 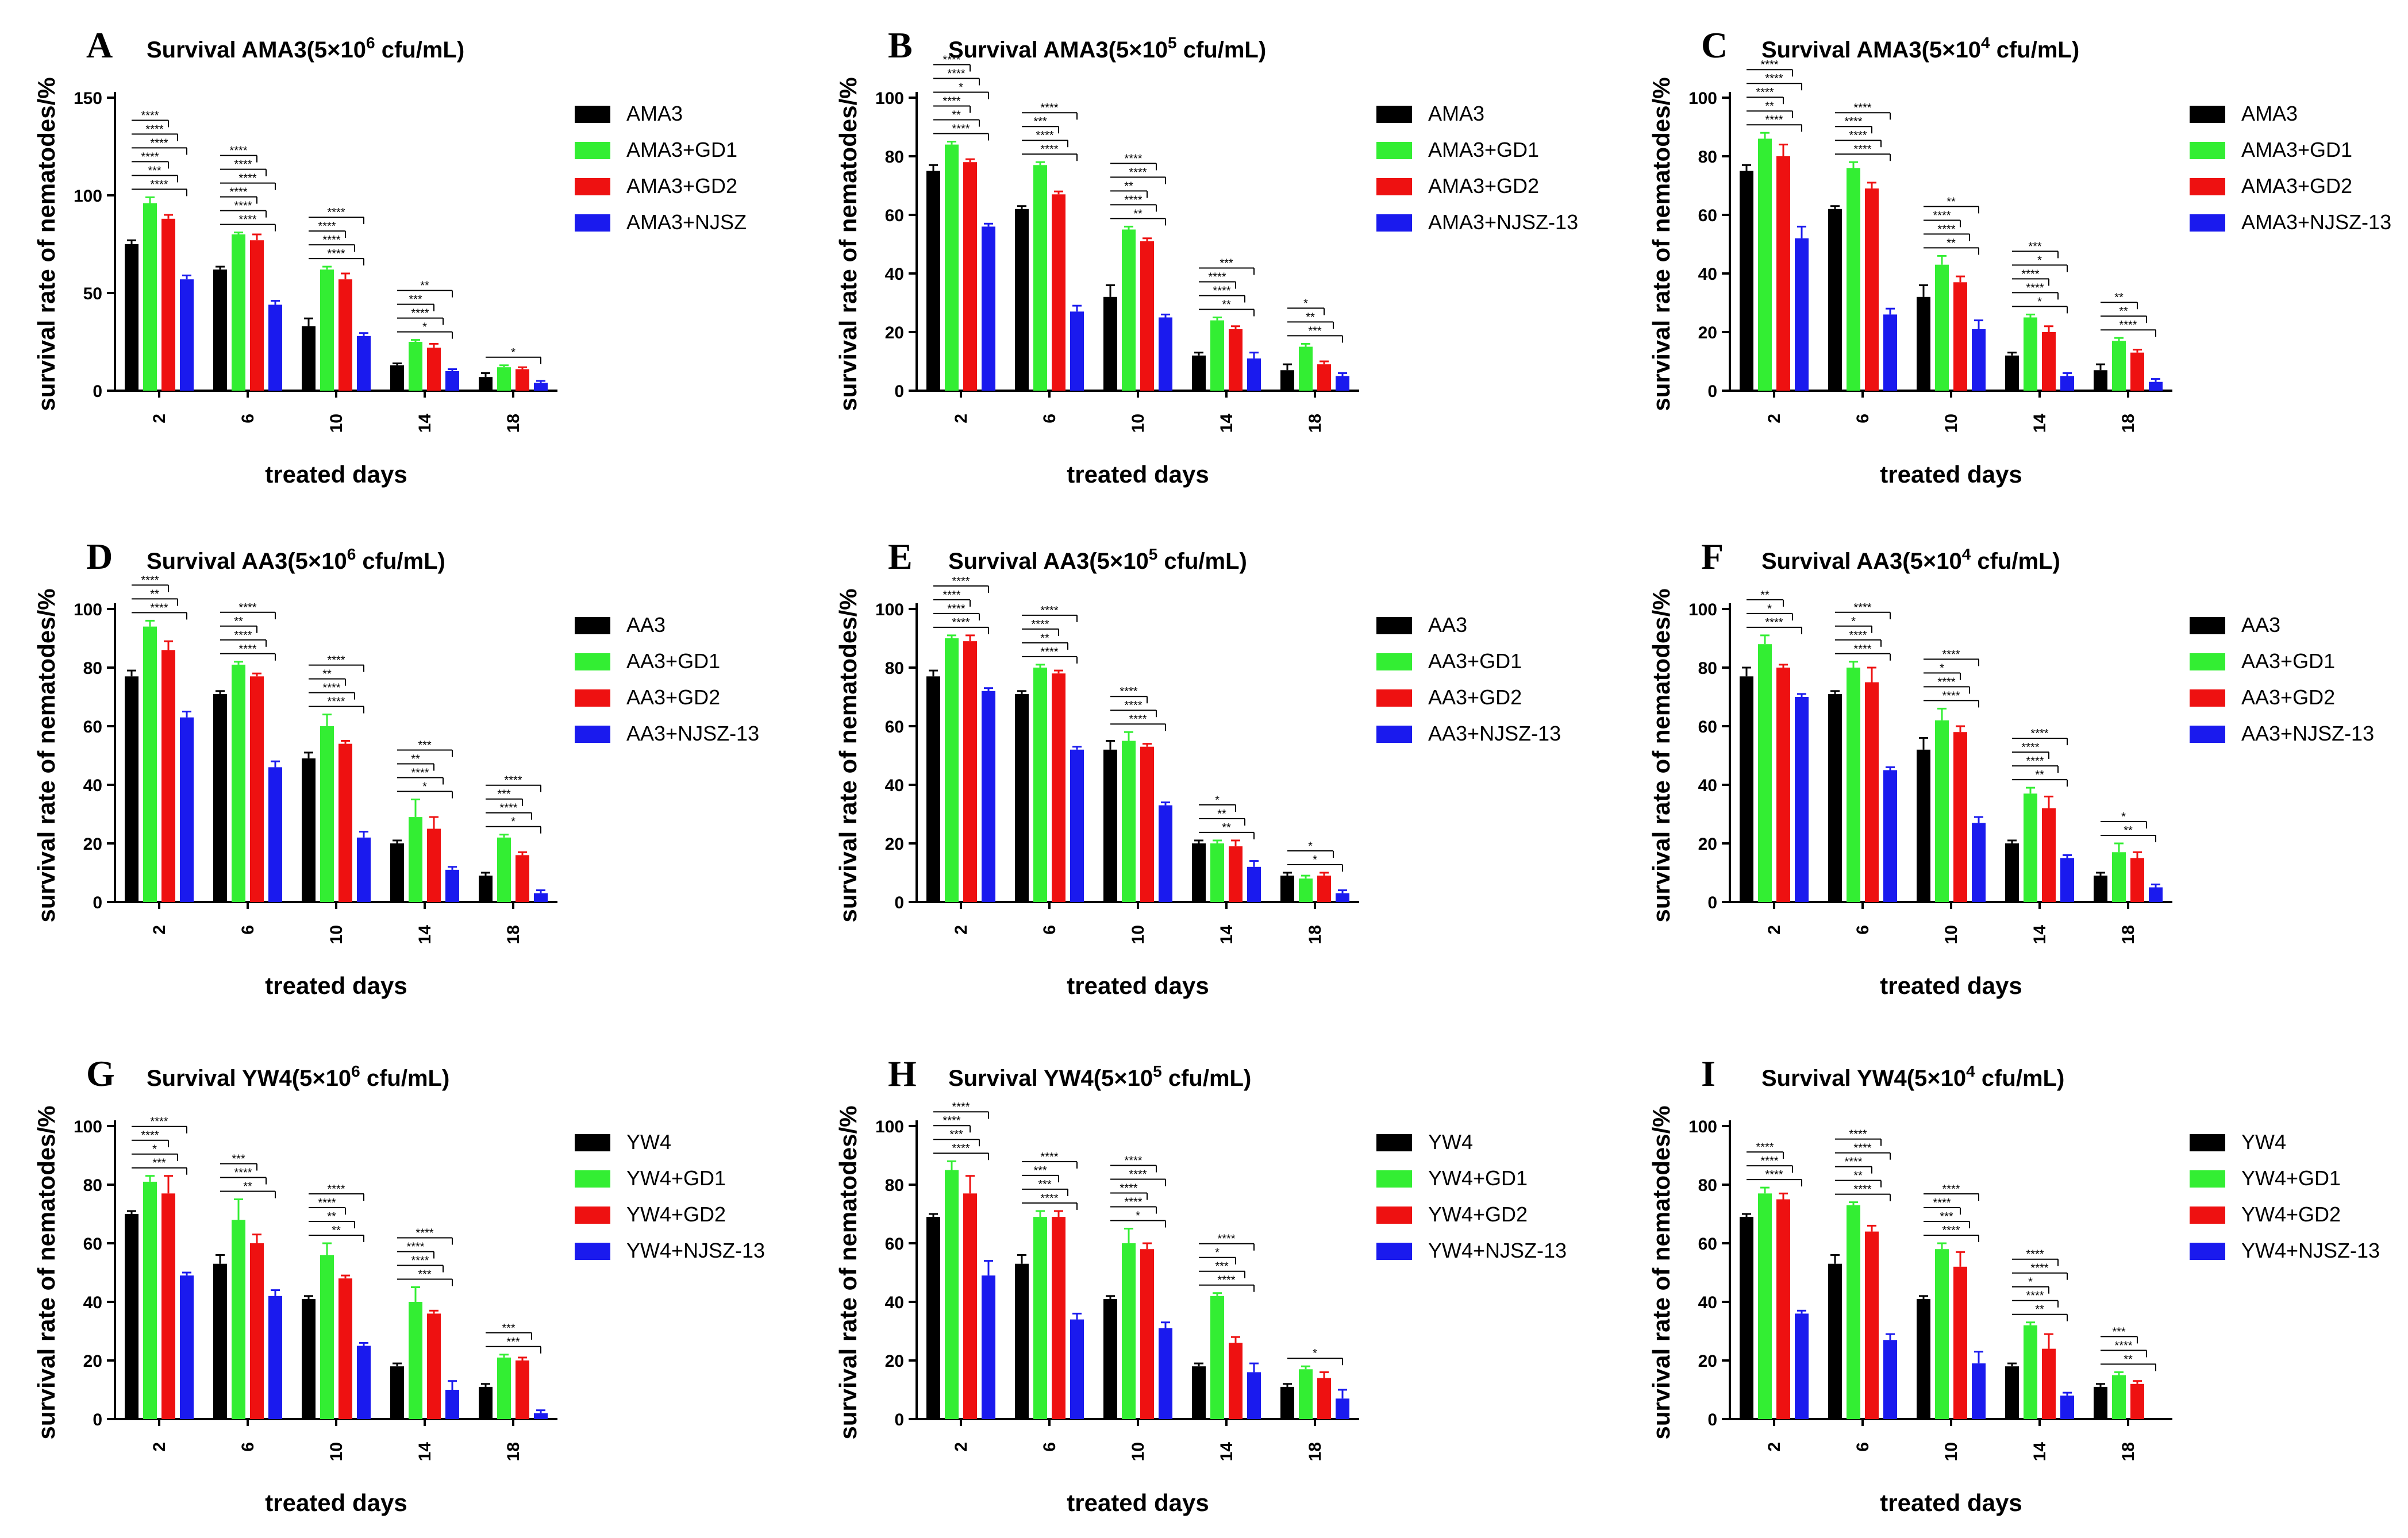 I want to click on panel-letter: E, so click(x=900, y=557).